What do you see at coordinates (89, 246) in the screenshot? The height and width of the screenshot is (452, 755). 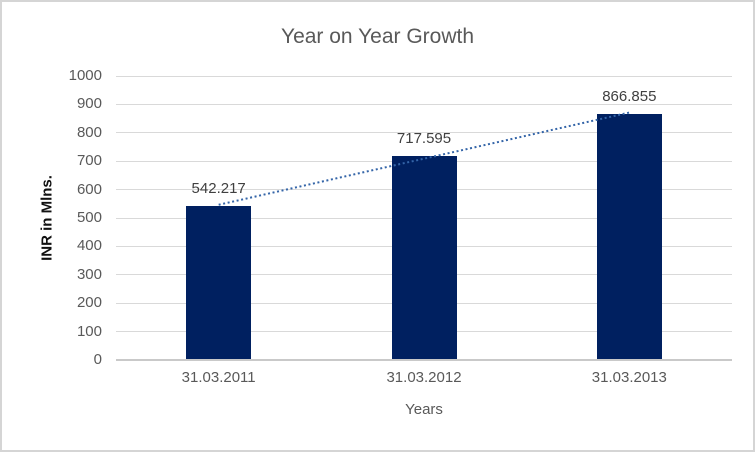 I see `y-tick-label: 400` at bounding box center [89, 246].